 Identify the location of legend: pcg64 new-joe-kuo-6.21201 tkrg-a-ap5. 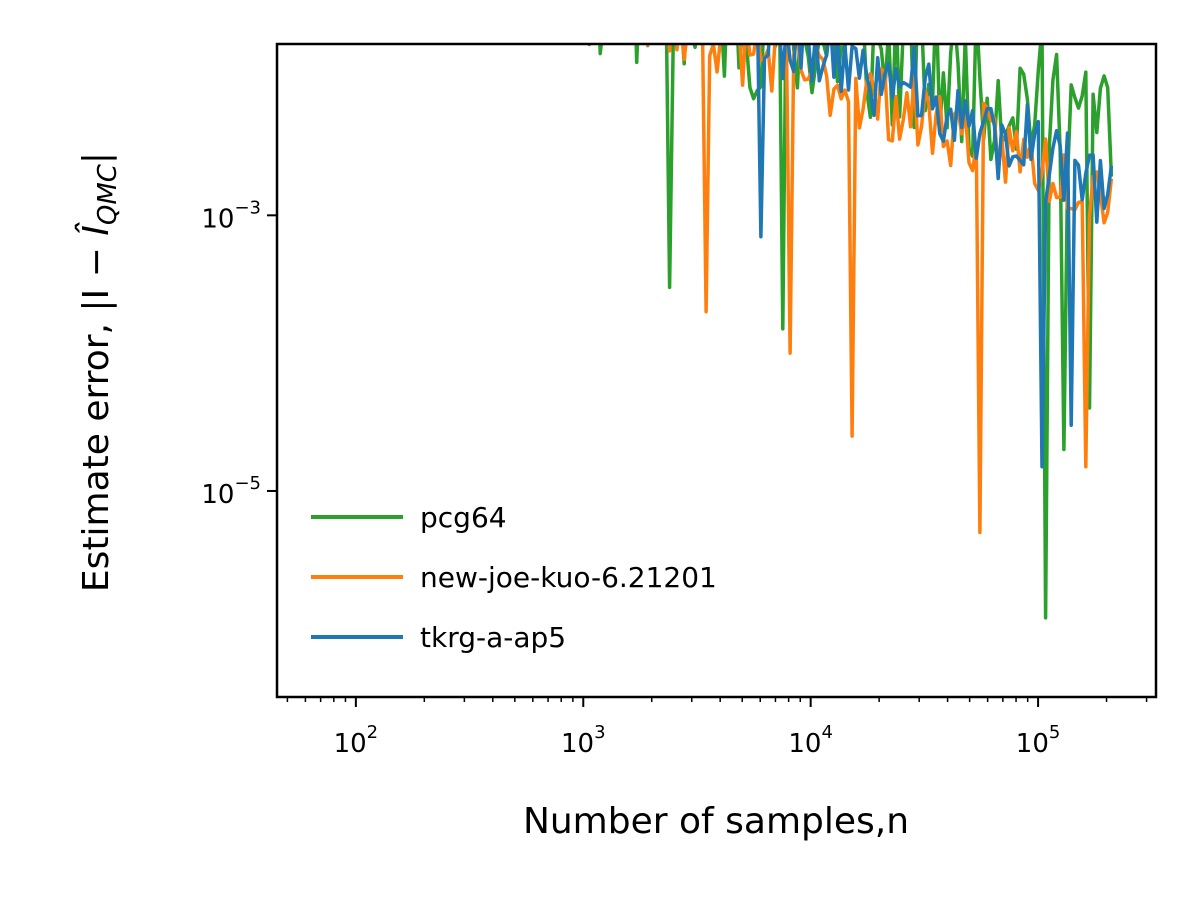
(514, 577).